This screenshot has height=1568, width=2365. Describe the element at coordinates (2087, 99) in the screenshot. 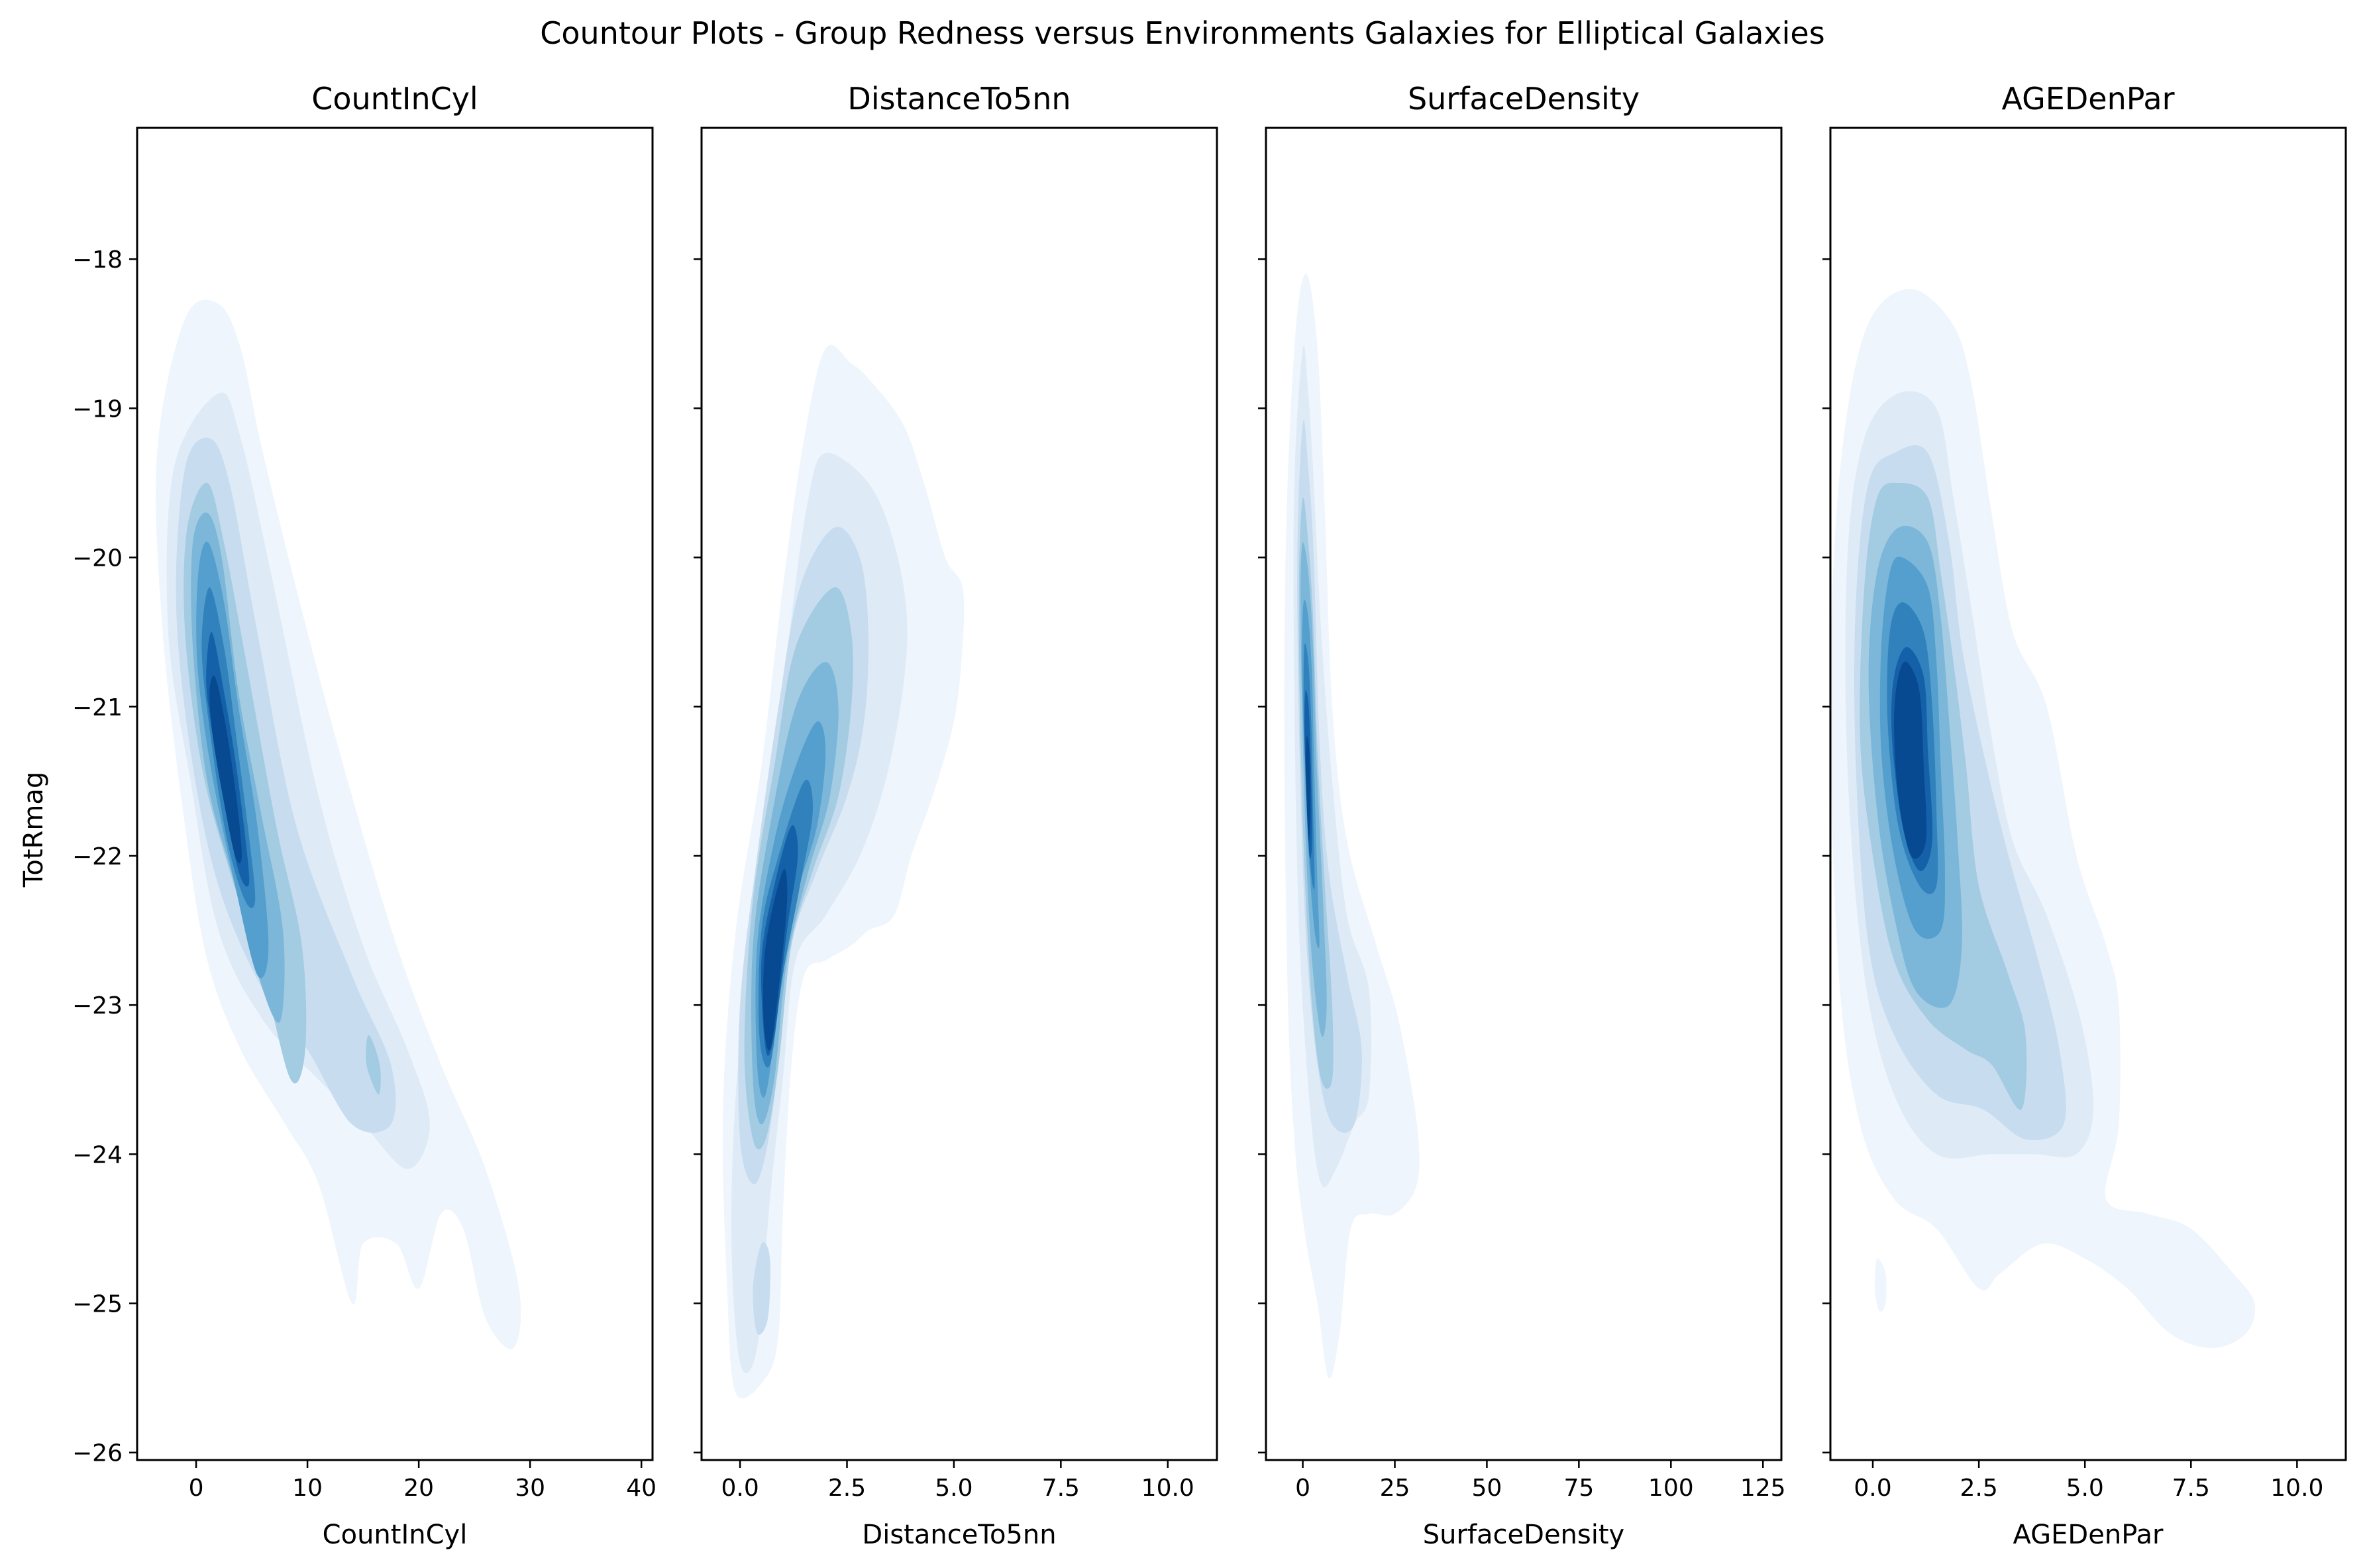

I see `panel-title: AGEDenPar` at that location.